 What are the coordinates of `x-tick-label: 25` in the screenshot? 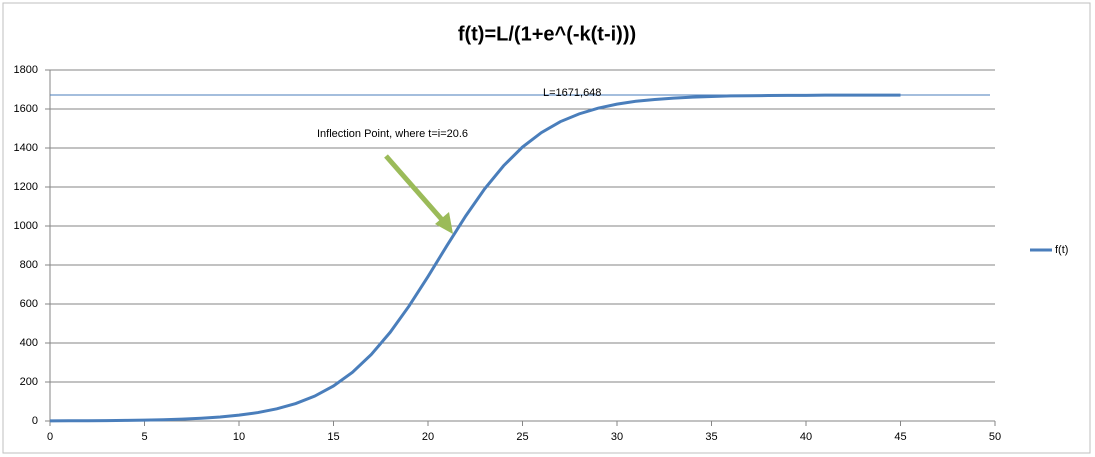 It's located at (522, 437).